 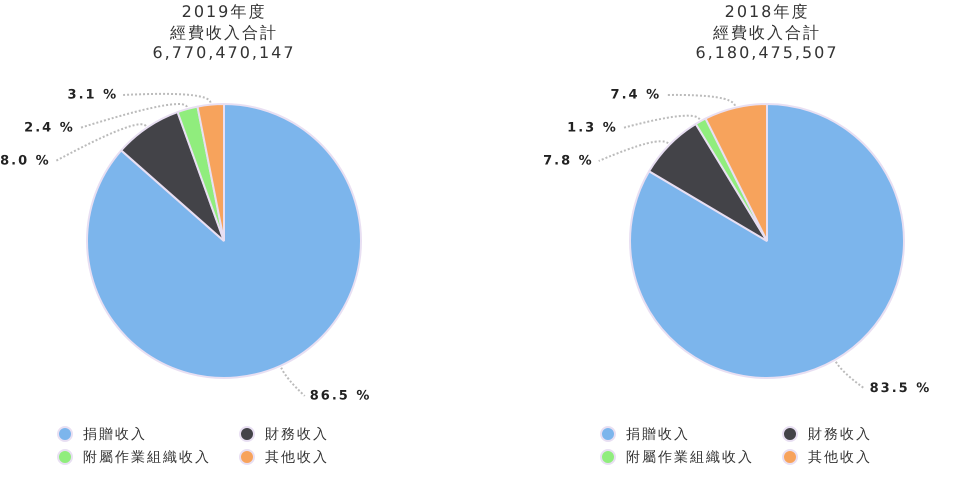 I want to click on data-label: 7.8 %, so click(x=568, y=160).